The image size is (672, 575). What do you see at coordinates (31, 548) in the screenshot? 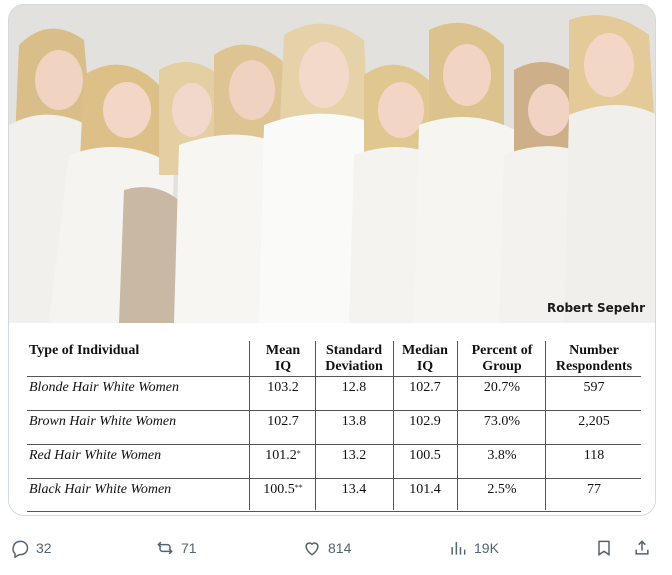
I see `reply-button: 32` at bounding box center [31, 548].